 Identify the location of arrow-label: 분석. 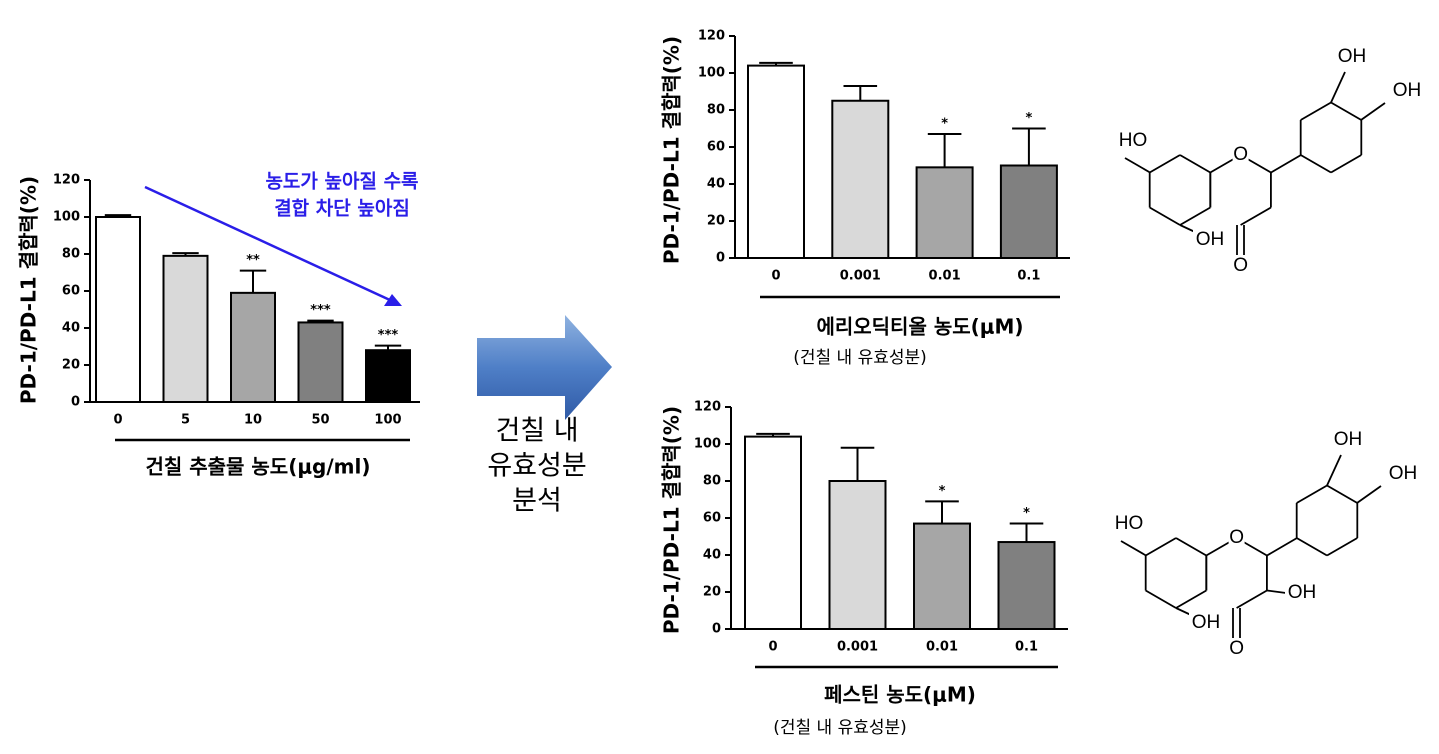
(537, 501).